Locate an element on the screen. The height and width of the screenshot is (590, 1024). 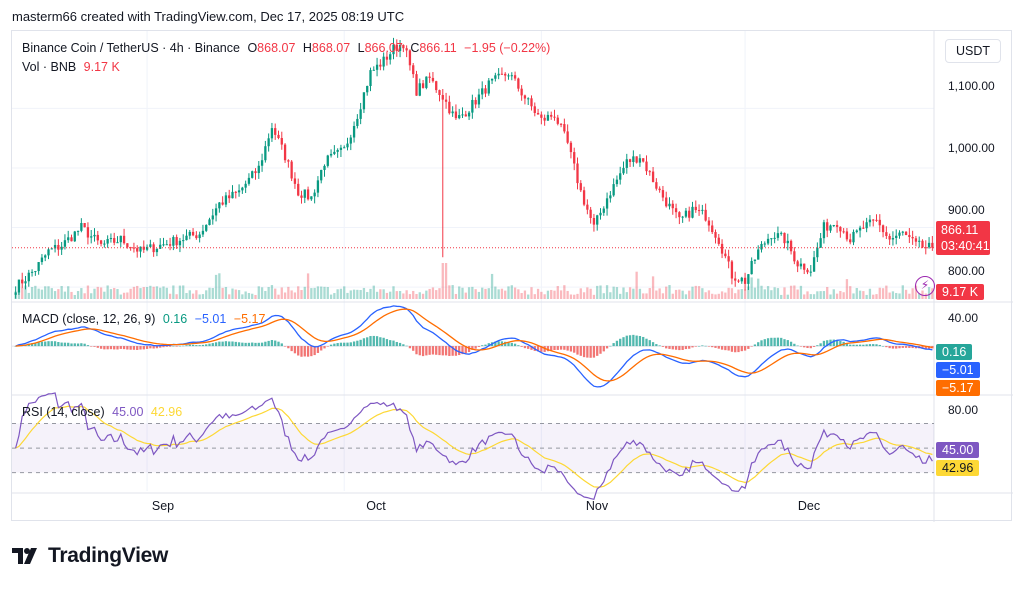
volume-label: Vol · BNB is located at coordinates (49, 67).